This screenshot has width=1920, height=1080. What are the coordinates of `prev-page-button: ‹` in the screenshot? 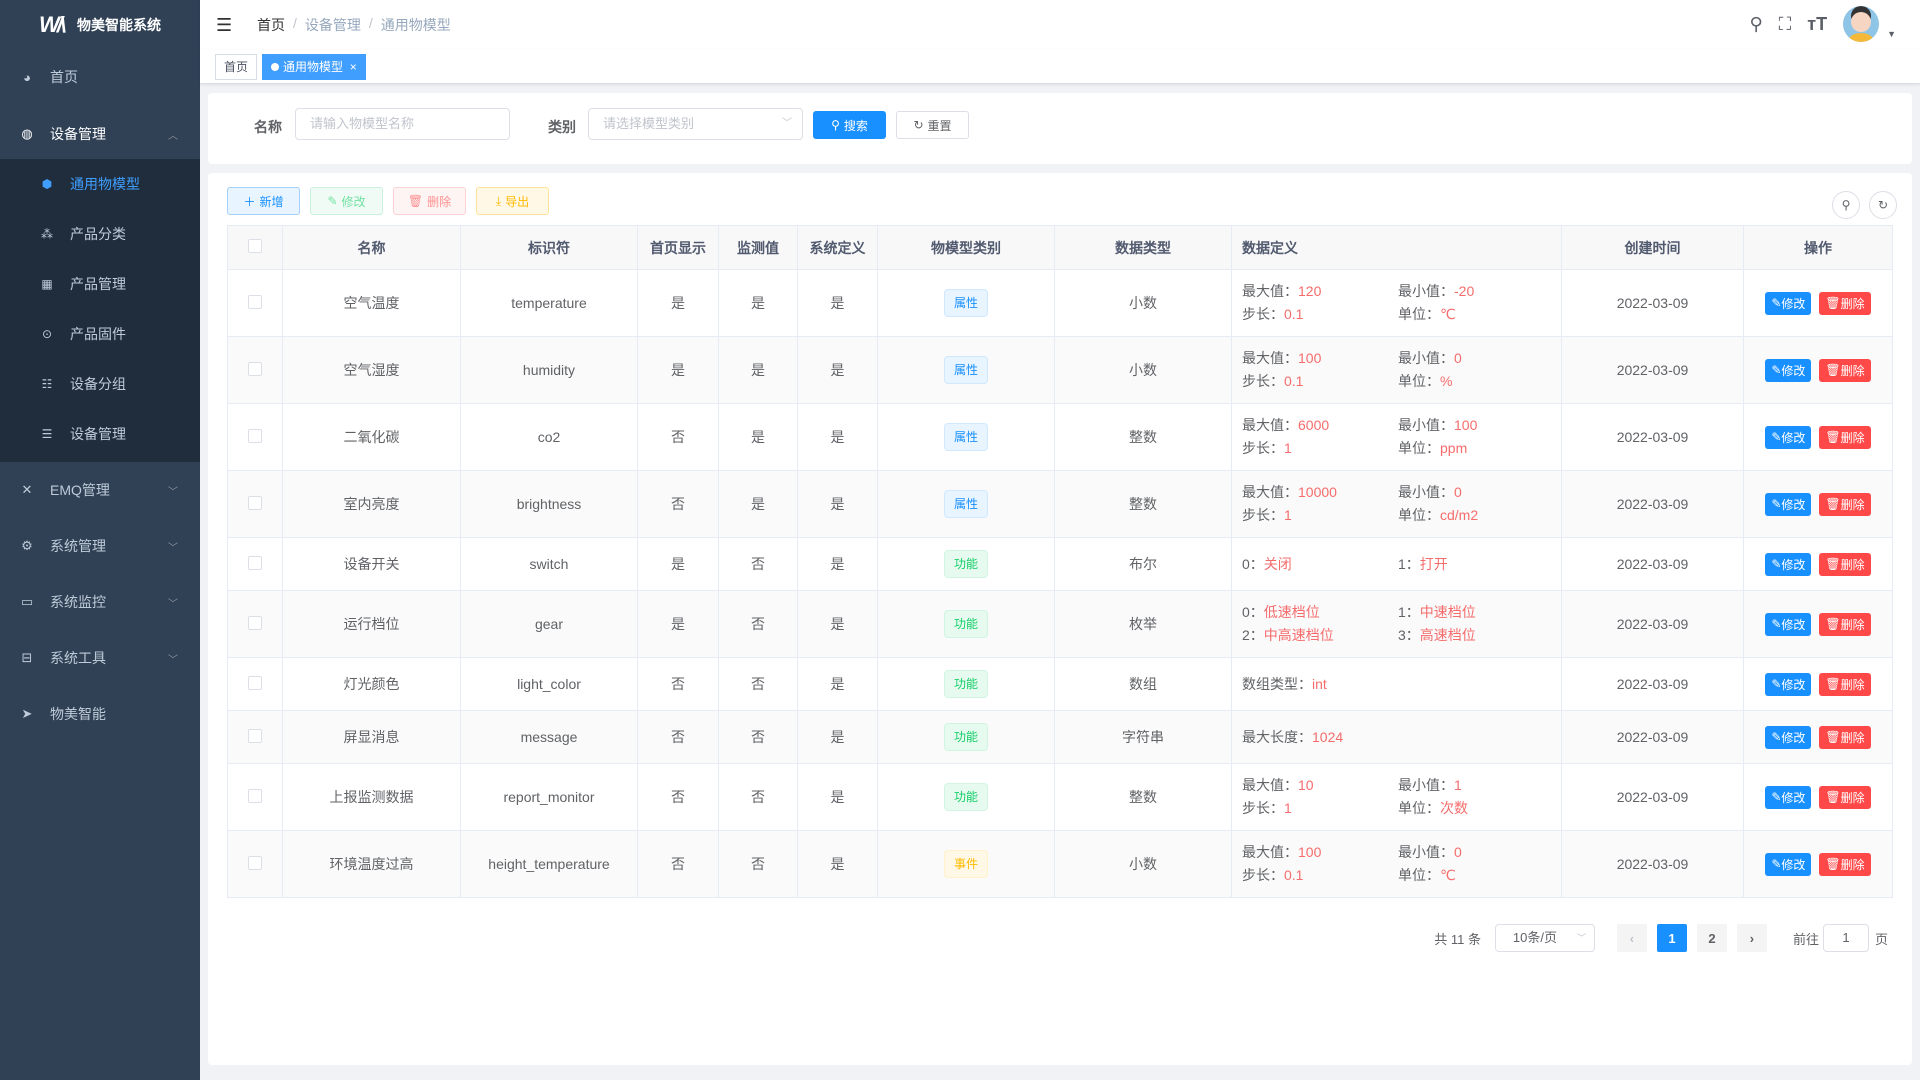 It's located at (1631, 938).